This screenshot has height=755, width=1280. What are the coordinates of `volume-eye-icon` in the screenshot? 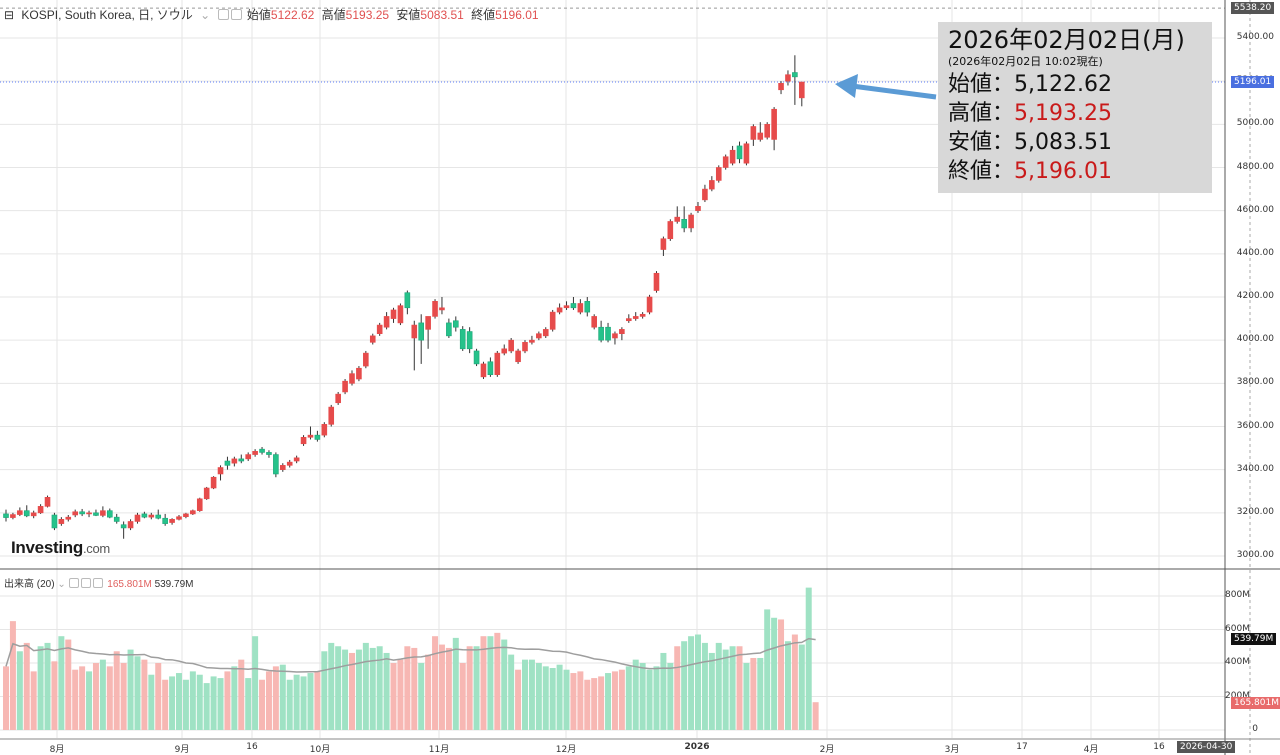 It's located at (73, 583).